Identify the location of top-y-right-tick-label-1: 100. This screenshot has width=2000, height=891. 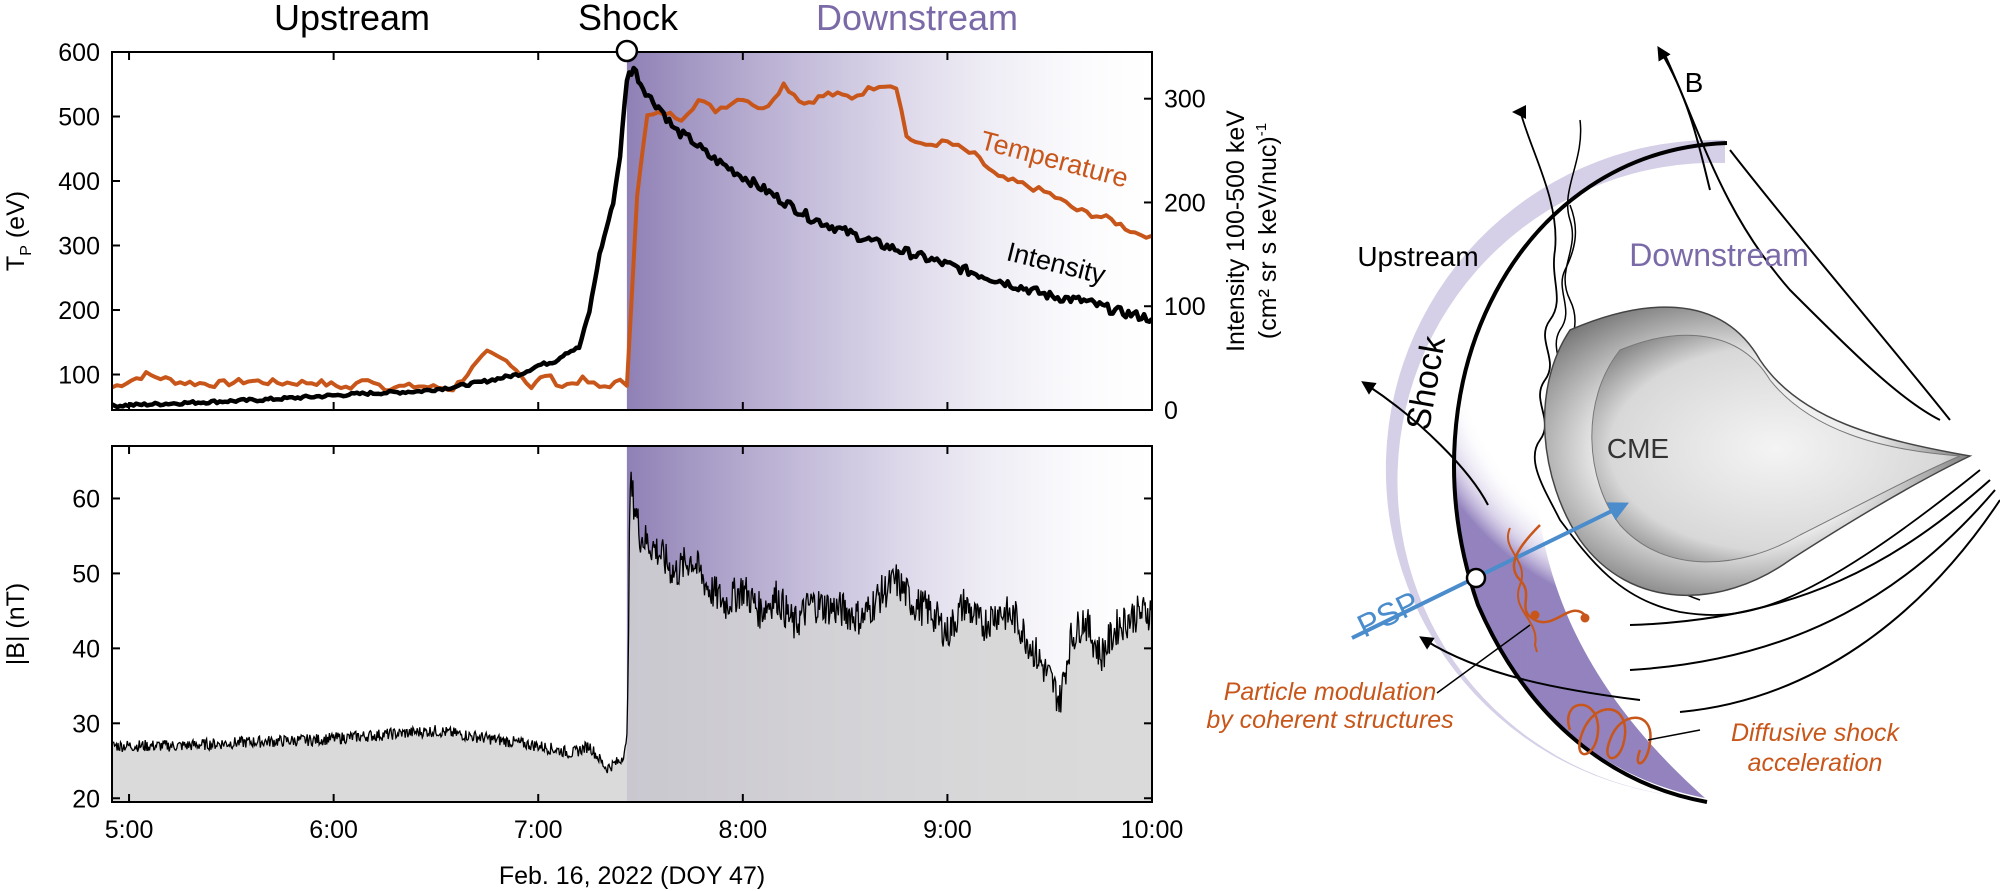
(1185, 307).